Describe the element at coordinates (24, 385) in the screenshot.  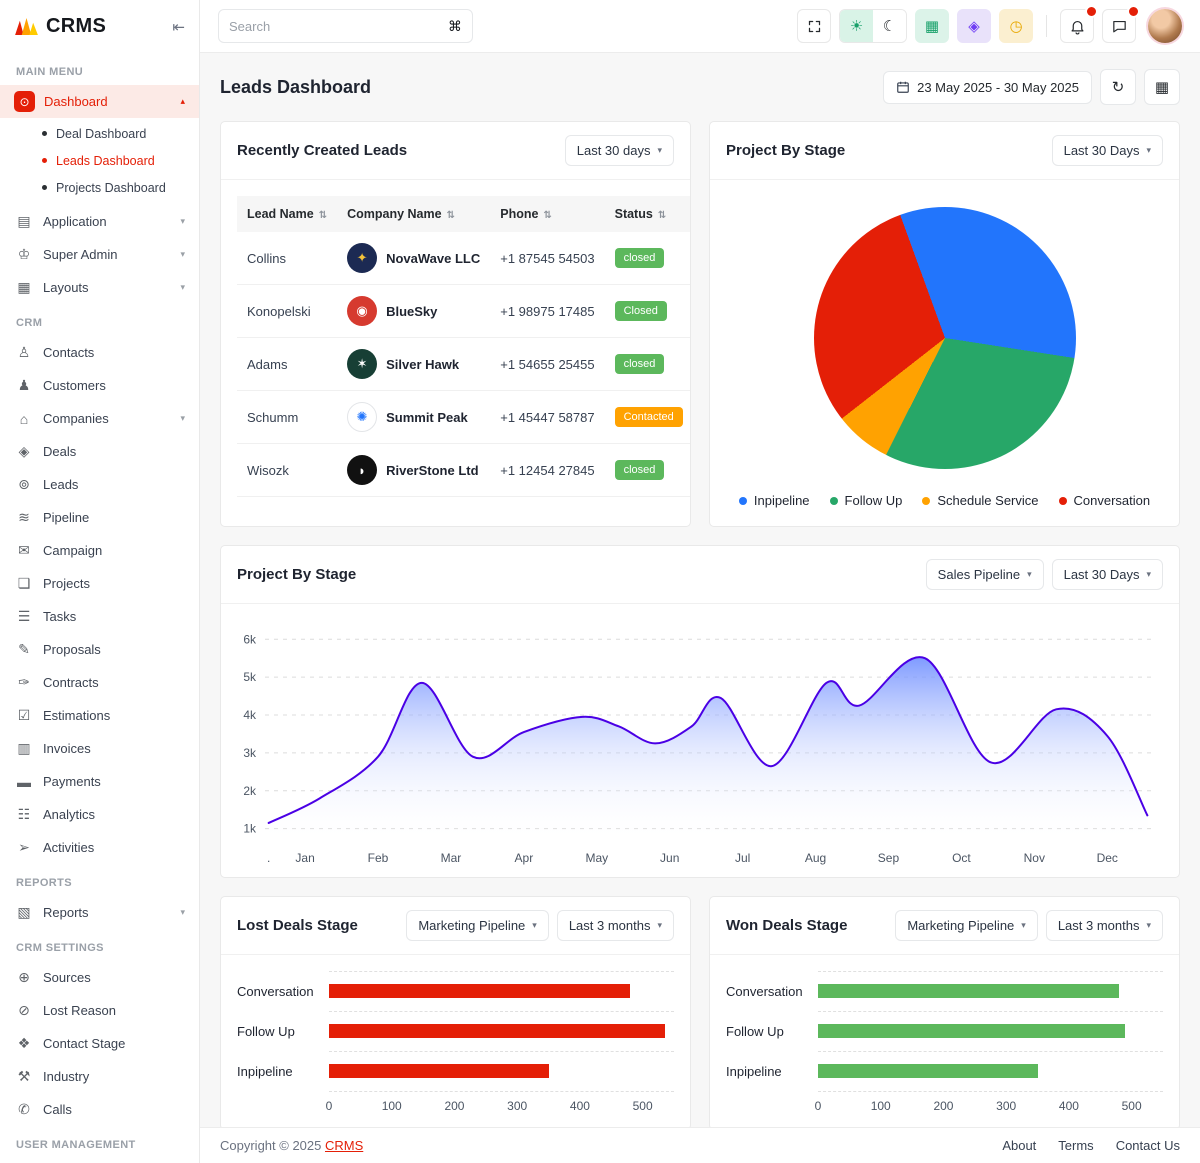
I see `customers-icon: ♟` at that location.